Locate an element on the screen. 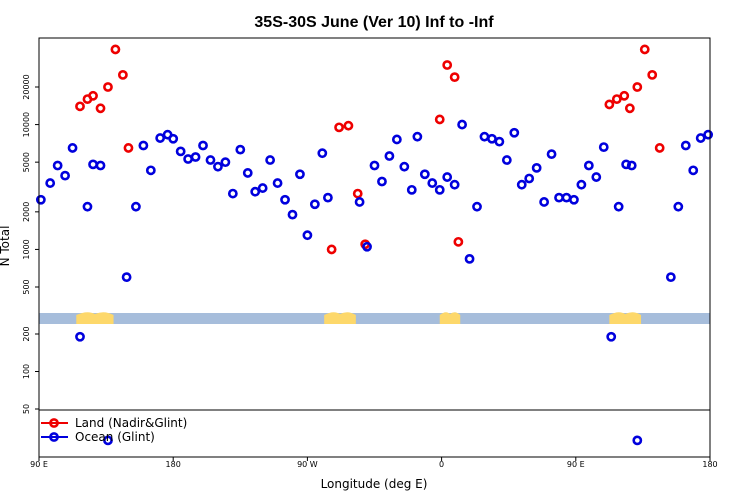 This screenshot has width=750, height=500. y-tick-label: 5000 is located at coordinates (26, 162).